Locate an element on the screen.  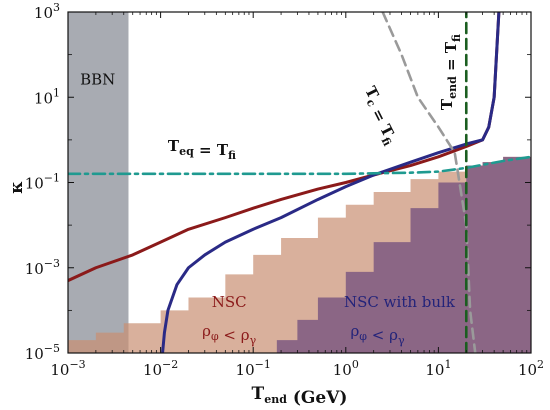
bbn-label: BBN is located at coordinates (97, 79).